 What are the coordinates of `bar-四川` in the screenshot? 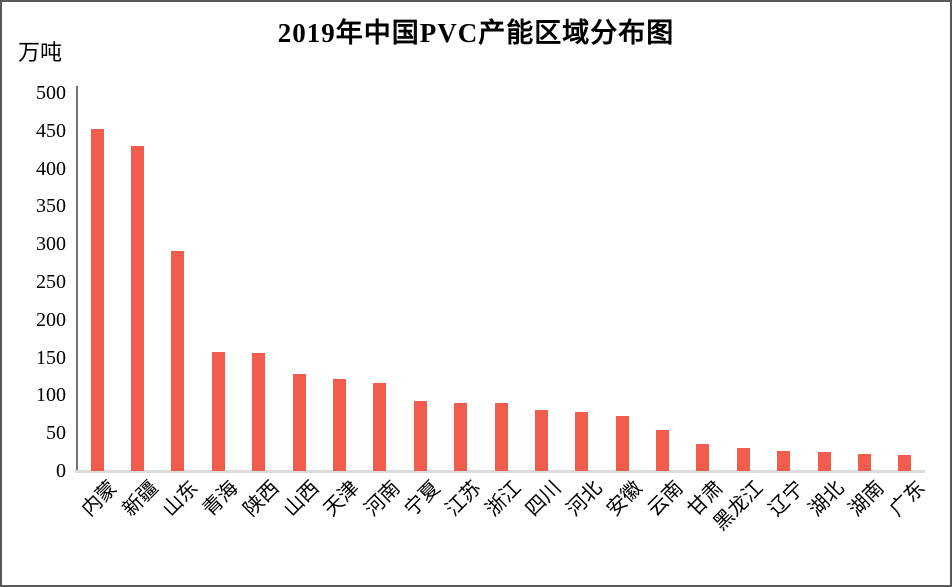 It's located at (541, 440).